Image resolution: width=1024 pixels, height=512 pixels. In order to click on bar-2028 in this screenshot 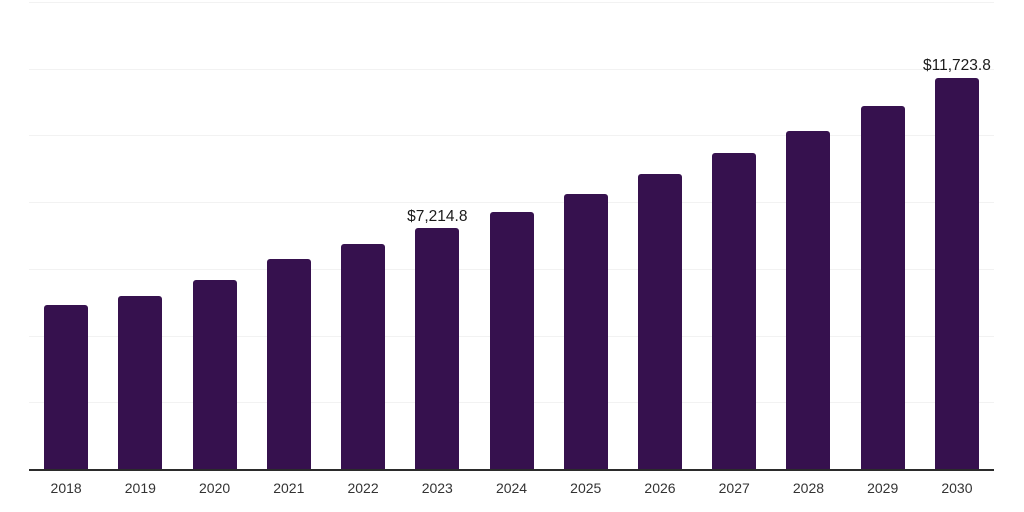, I will do `click(808, 299)`.